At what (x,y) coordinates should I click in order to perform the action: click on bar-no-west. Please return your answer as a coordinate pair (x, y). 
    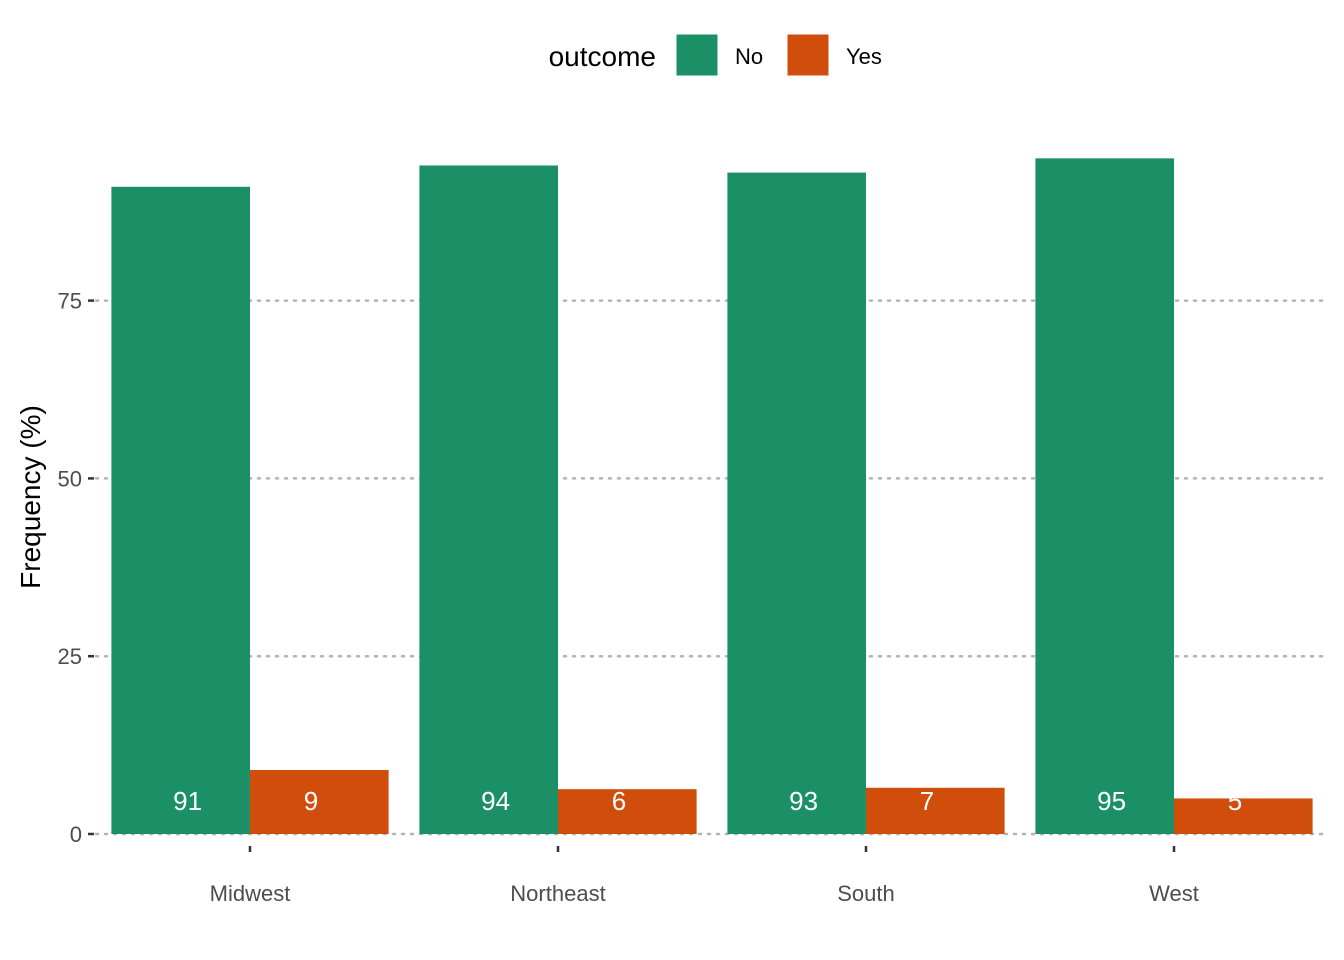
    Looking at the image, I should click on (1104, 496).